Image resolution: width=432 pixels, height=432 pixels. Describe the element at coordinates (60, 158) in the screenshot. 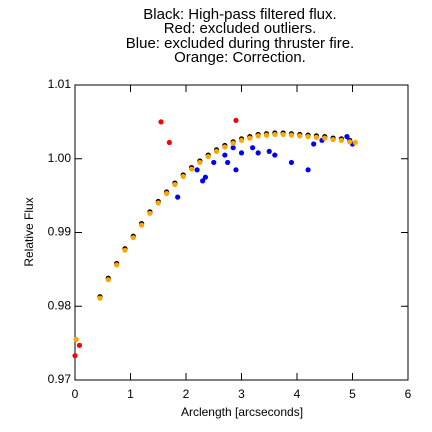

I see `y-tick-label: 1.00` at that location.